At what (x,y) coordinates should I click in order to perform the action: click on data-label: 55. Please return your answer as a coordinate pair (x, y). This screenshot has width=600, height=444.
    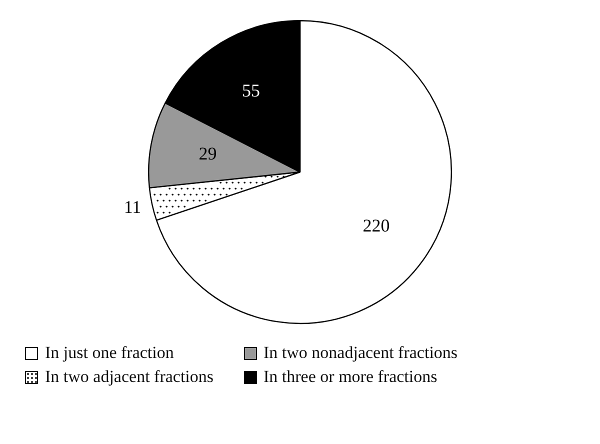
    Looking at the image, I should click on (251, 90).